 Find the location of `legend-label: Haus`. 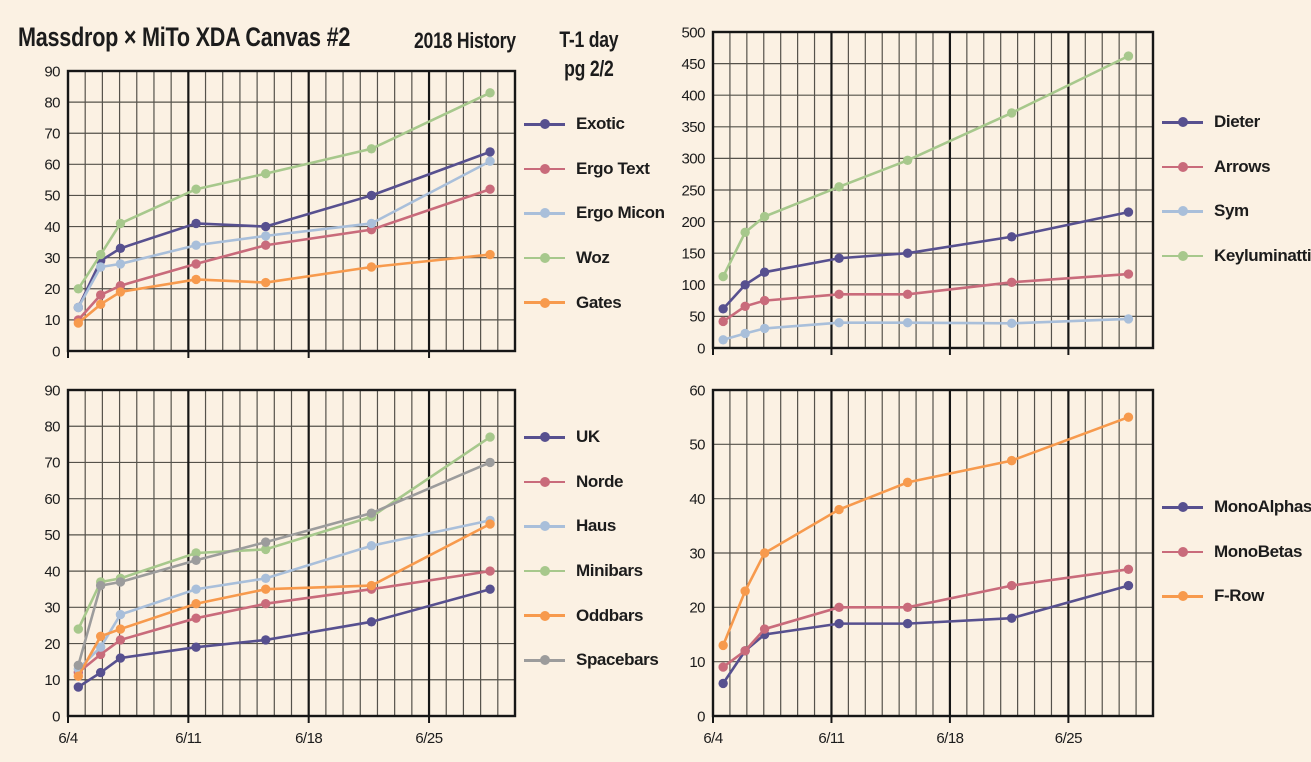

legend-label: Haus is located at coordinates (596, 526).